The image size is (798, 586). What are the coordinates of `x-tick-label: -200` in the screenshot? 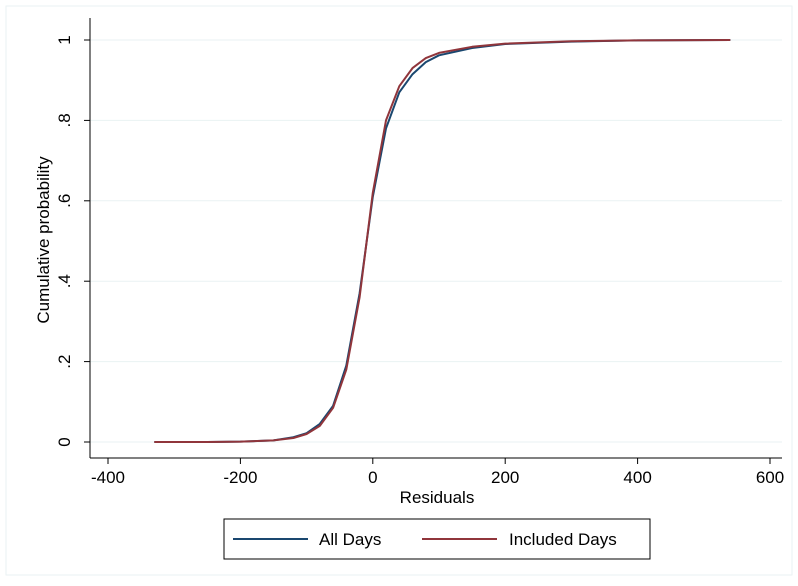 It's located at (240, 477).